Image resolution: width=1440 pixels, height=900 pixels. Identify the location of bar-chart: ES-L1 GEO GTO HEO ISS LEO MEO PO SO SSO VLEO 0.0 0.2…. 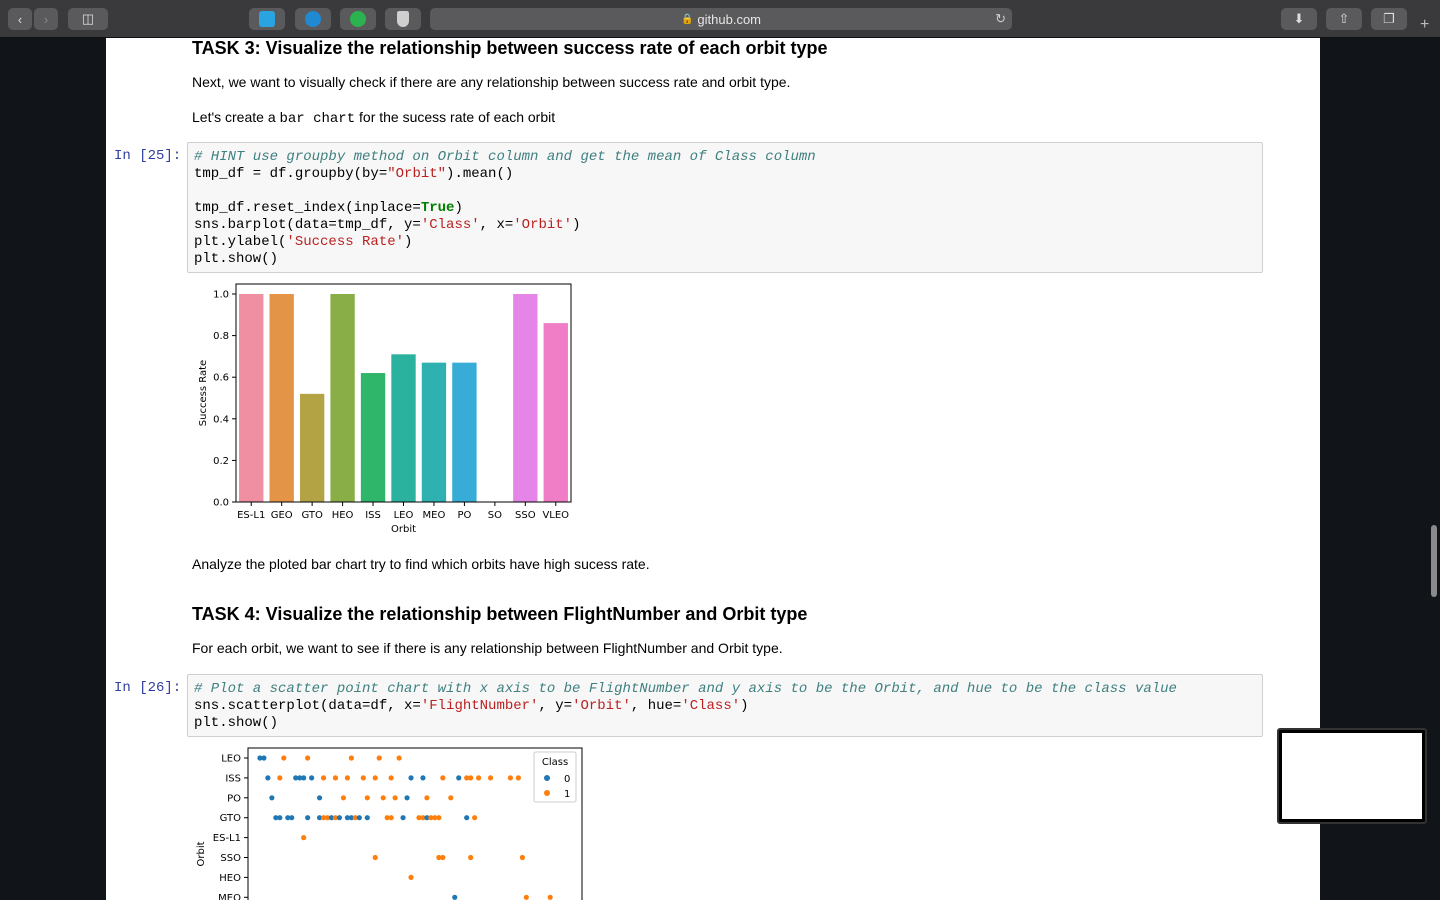
(385, 409).